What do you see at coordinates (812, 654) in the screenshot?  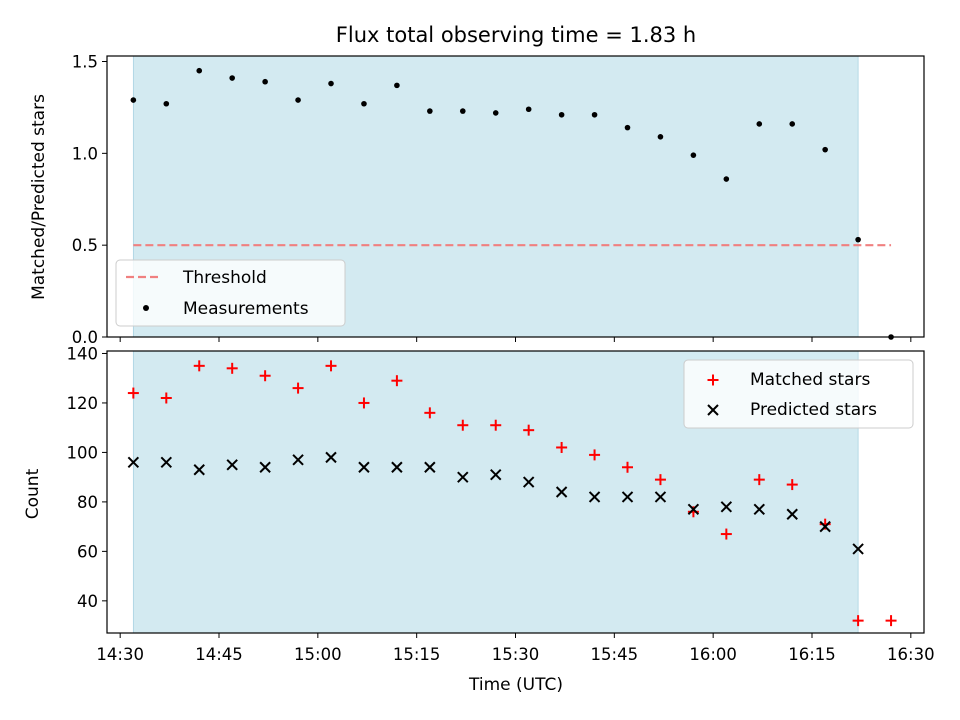 I see `xtick-label: 16:15` at bounding box center [812, 654].